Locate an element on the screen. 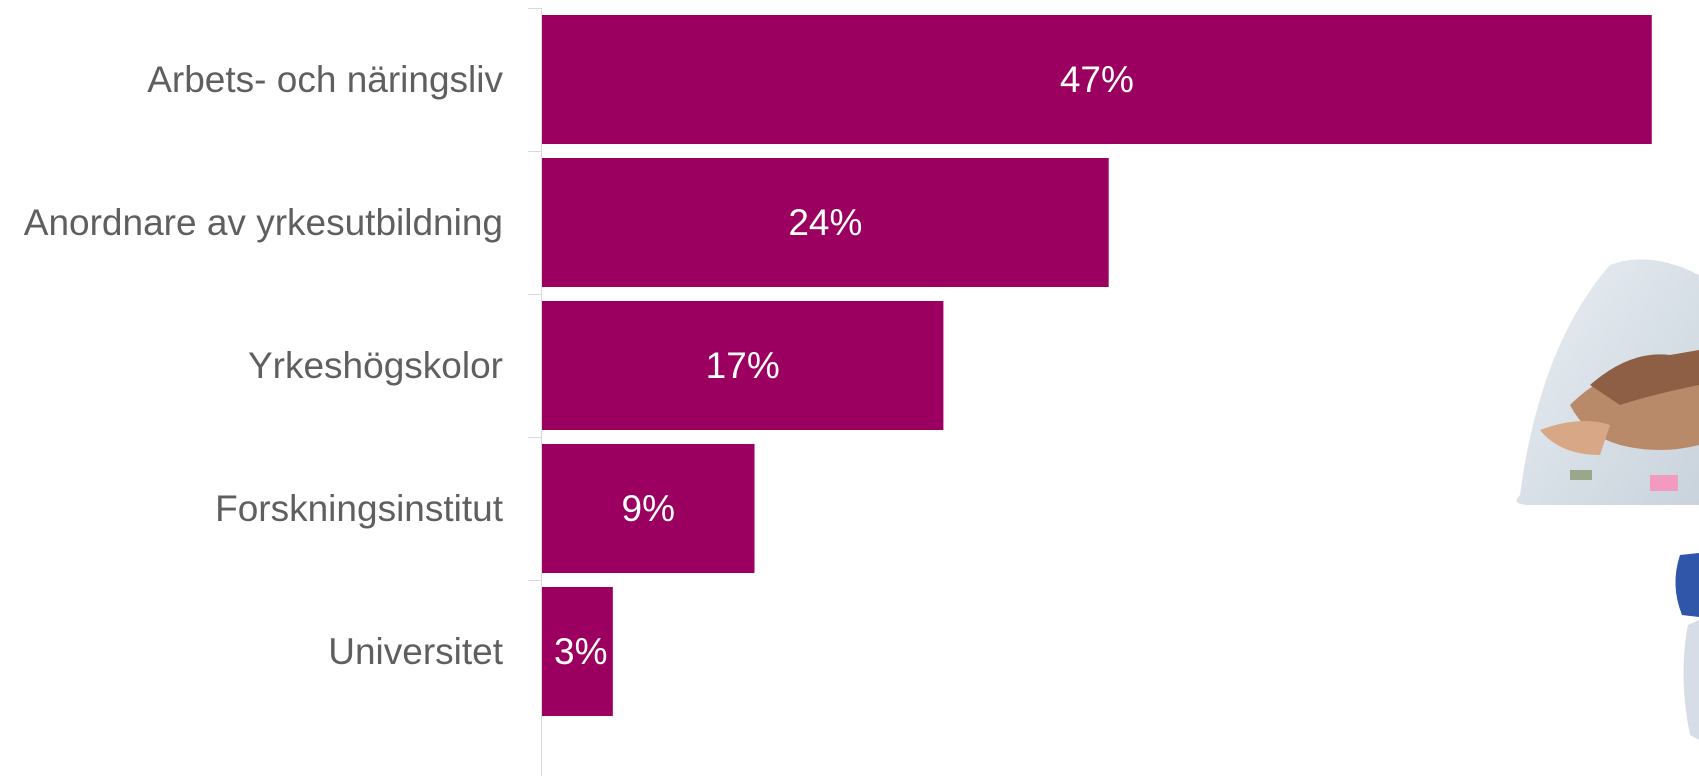  category-label: Anordnare av yrkesutbildning is located at coordinates (263, 222).